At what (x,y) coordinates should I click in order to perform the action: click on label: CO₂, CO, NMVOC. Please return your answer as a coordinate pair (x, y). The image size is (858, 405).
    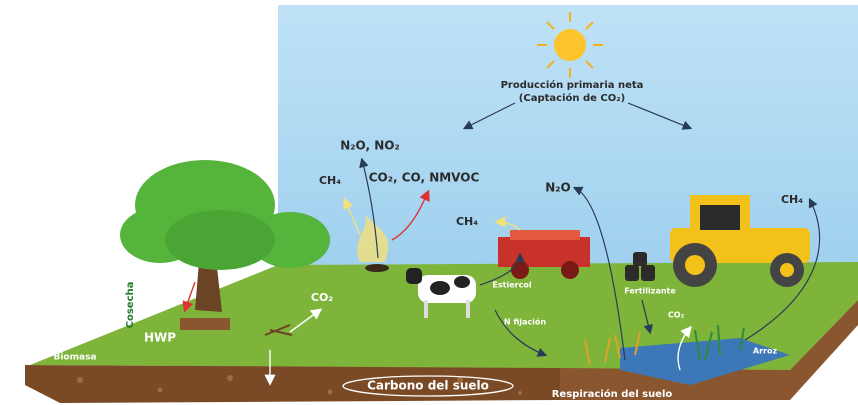
    Looking at the image, I should click on (424, 178).